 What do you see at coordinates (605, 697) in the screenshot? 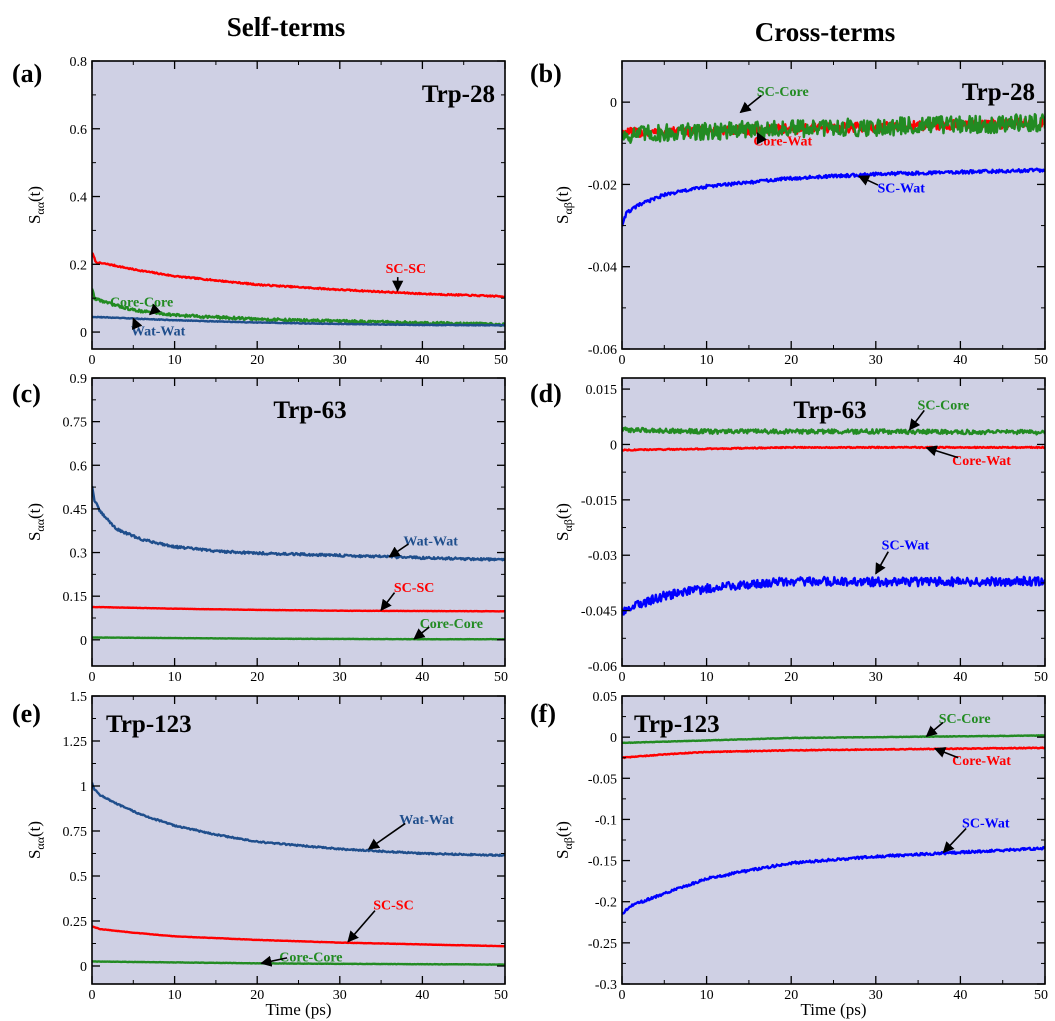
I see `panel-f-ytick-label: 0.05` at bounding box center [605, 697].